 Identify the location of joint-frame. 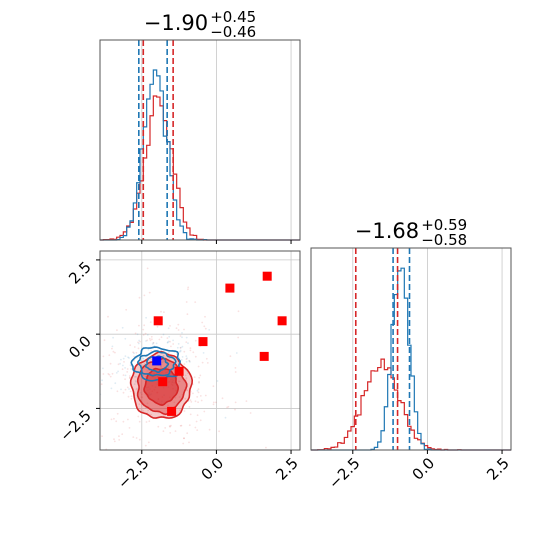
(200, 350).